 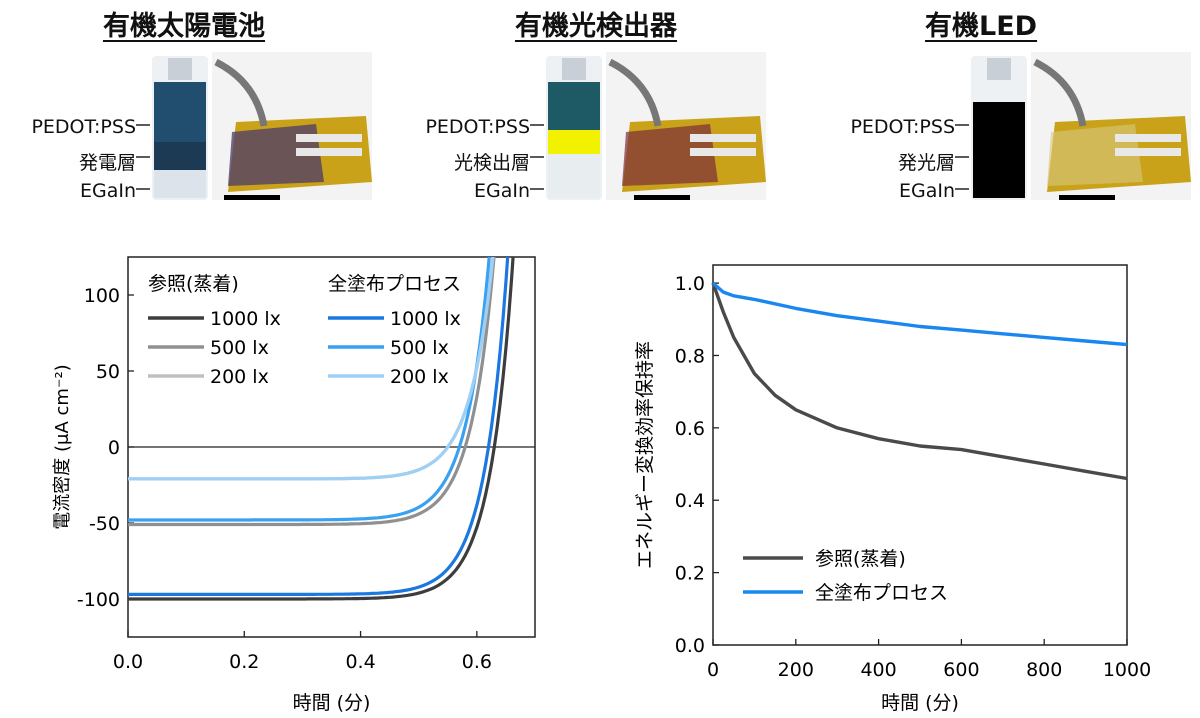 What do you see at coordinates (98, 600) in the screenshot?
I see `y-tick-label: -100` at bounding box center [98, 600].